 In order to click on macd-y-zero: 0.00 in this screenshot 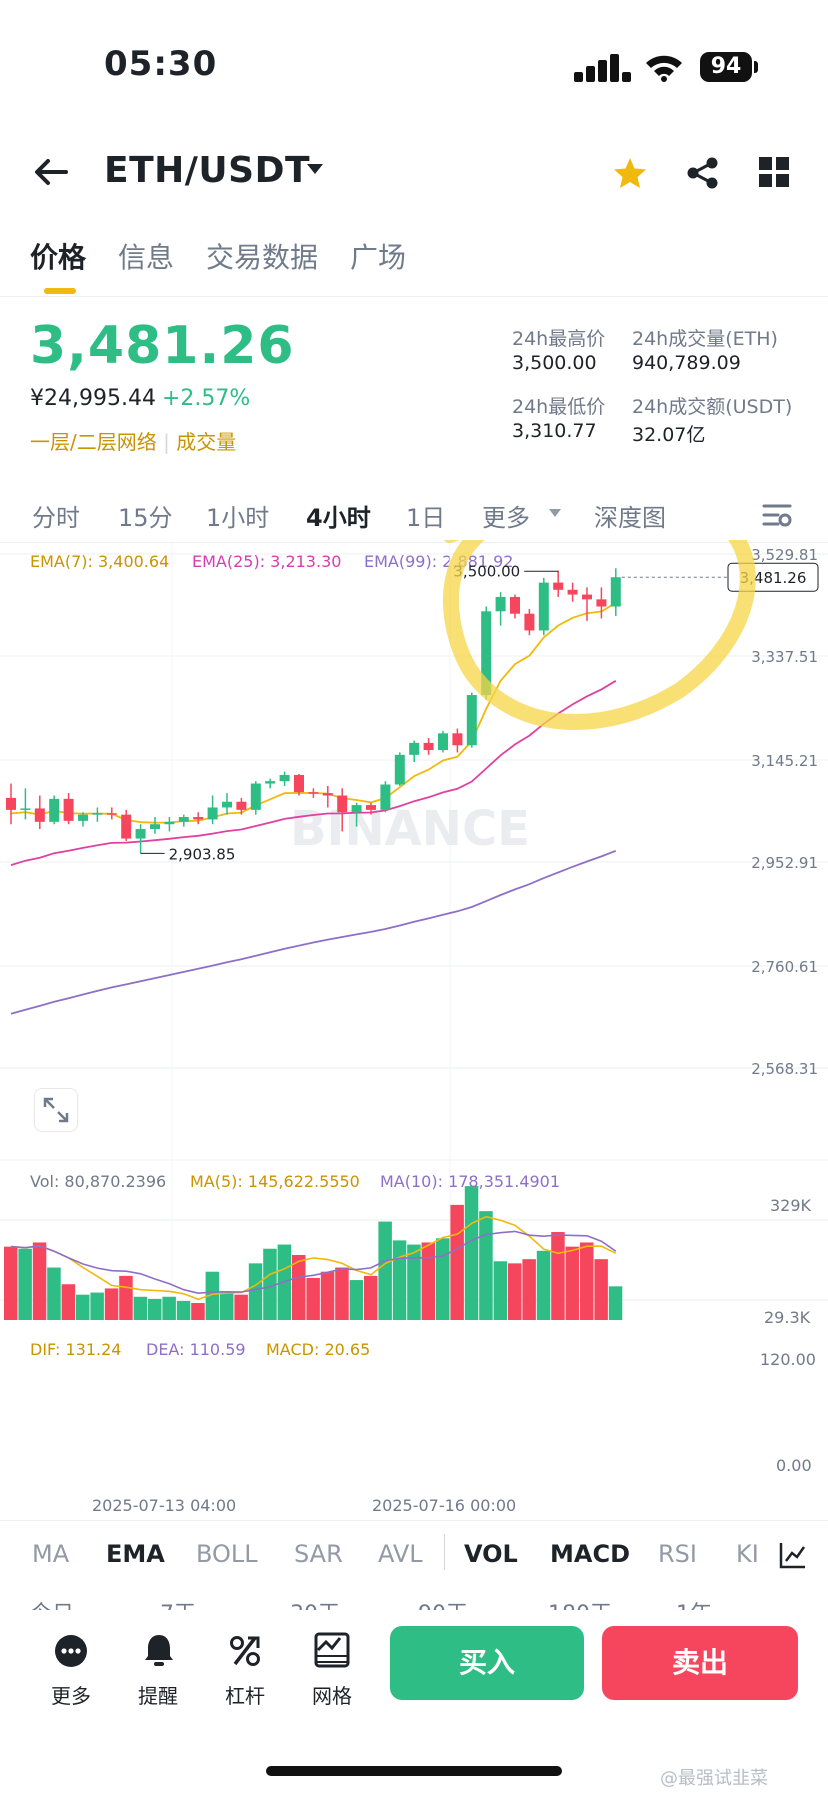, I will do `click(794, 1465)`.